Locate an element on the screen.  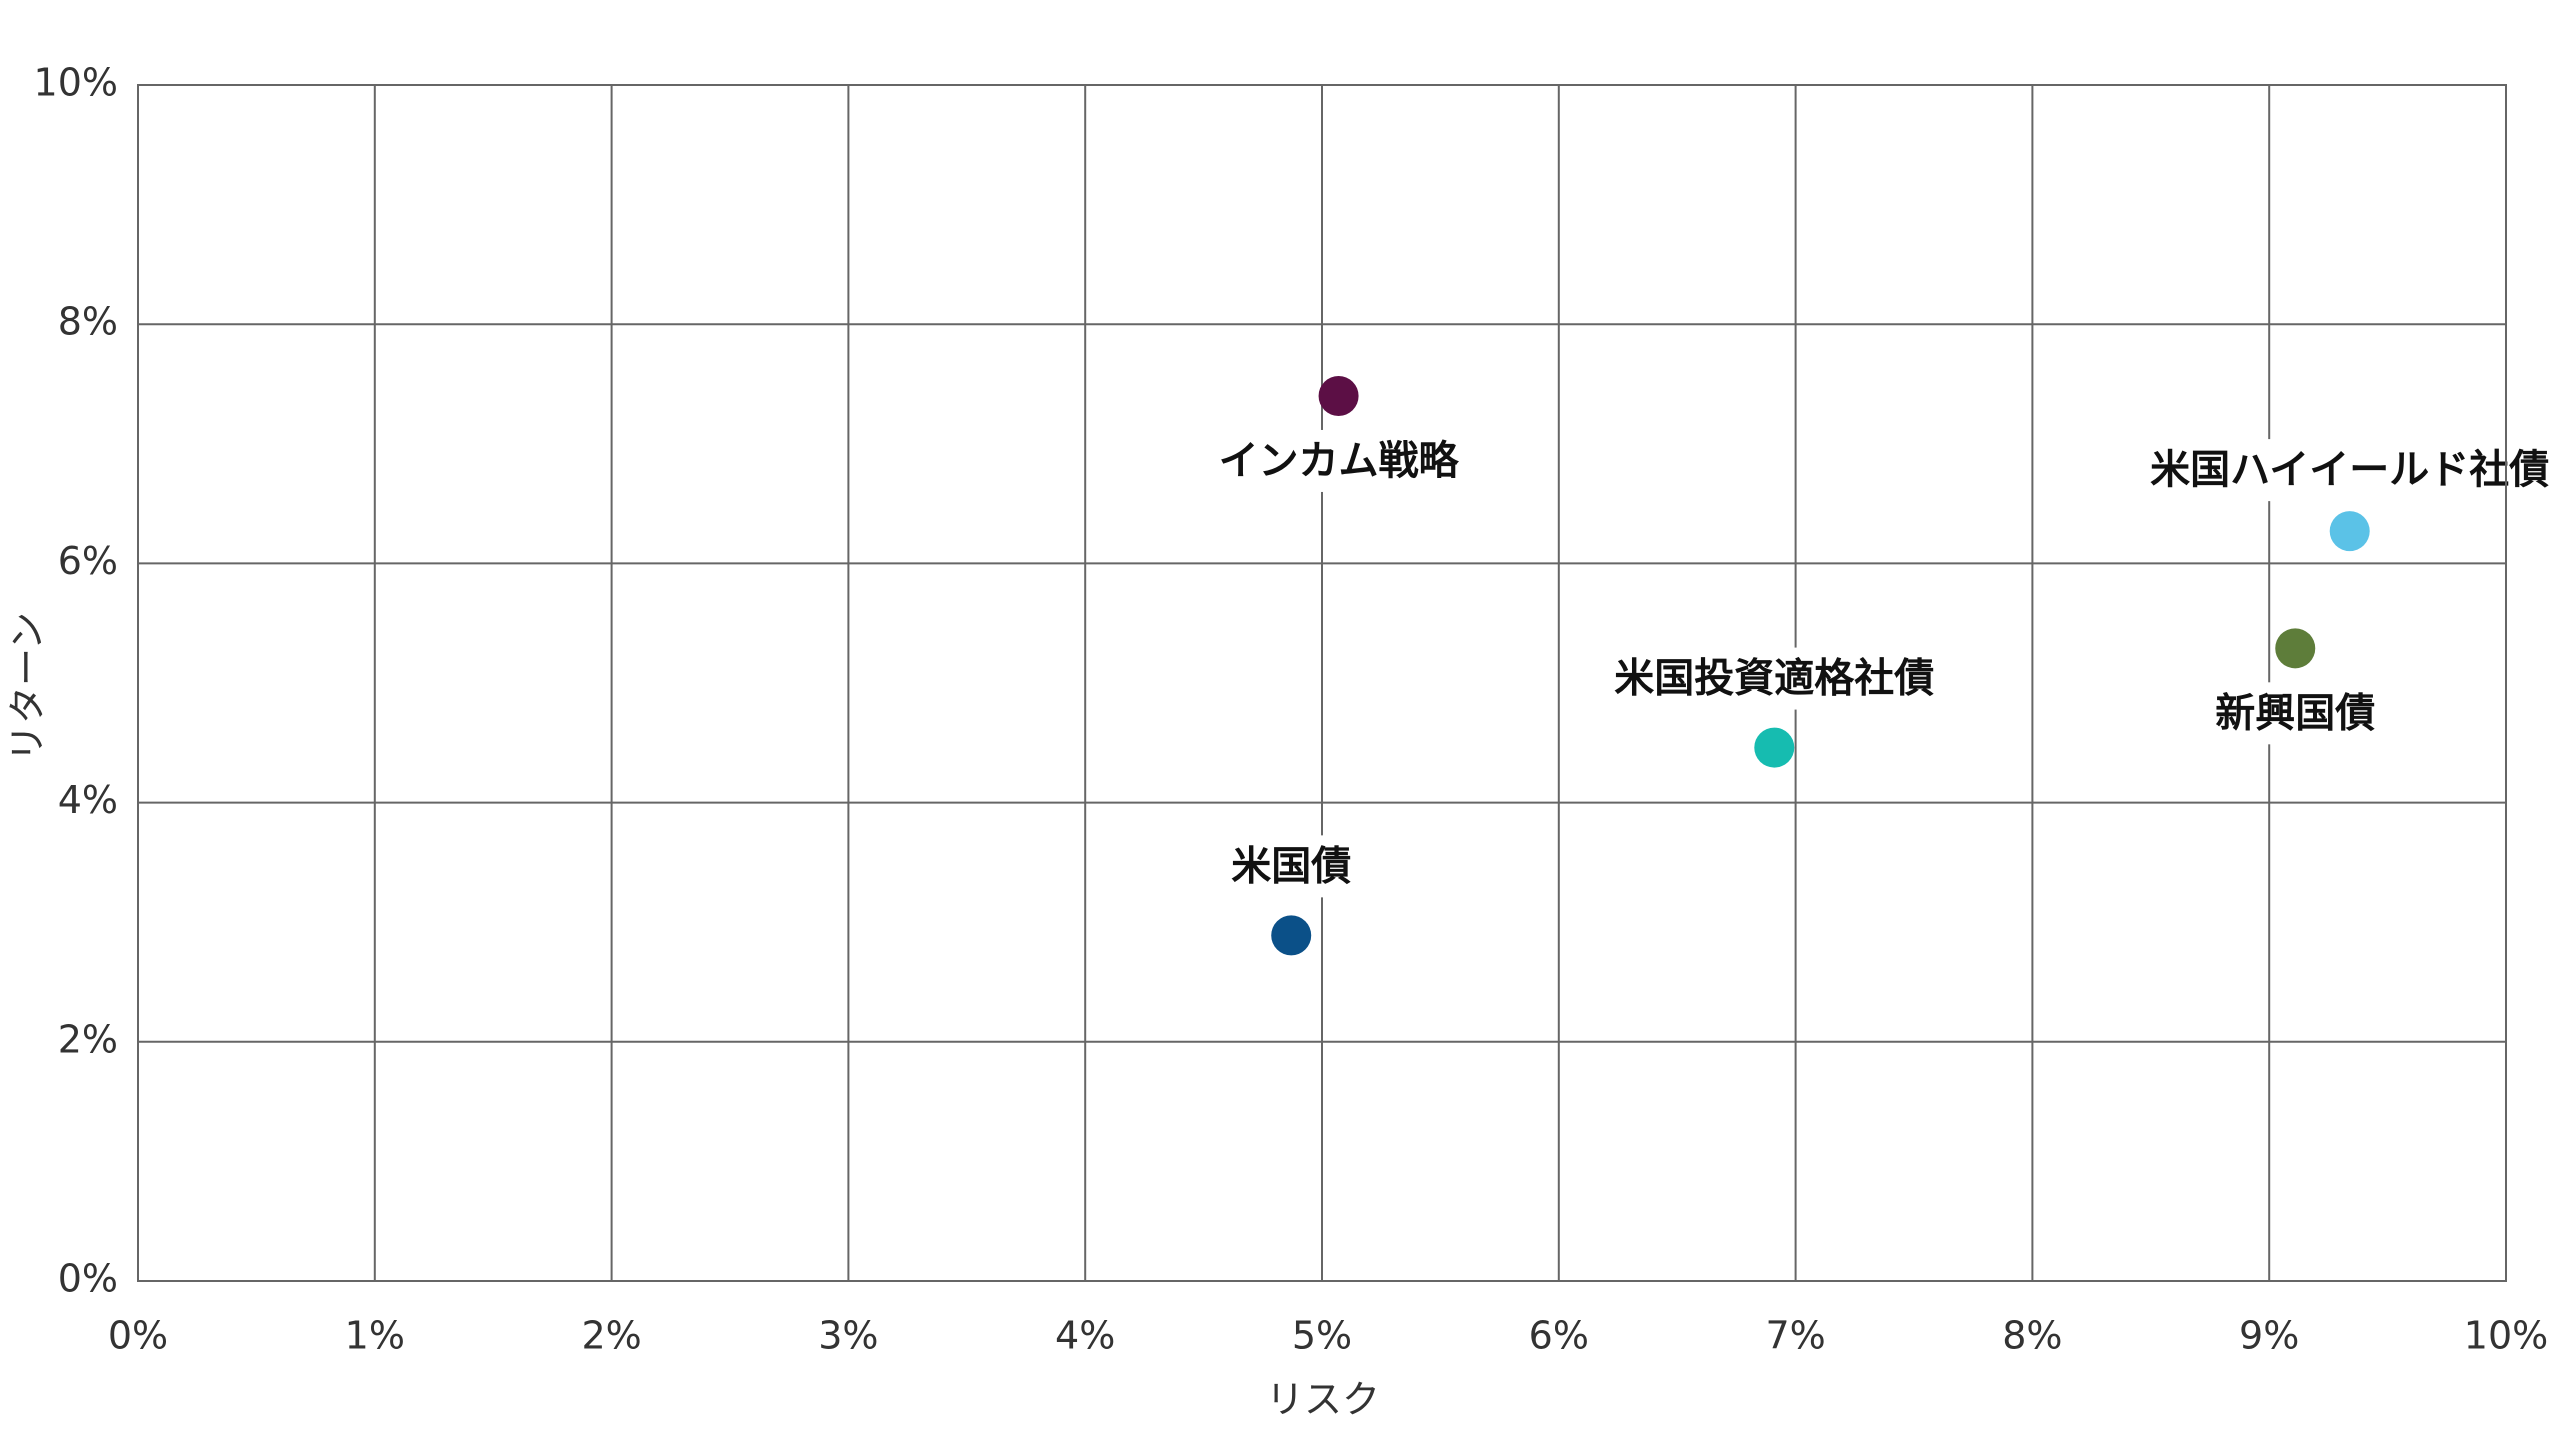
y-tick-label: 10% is located at coordinates (76, 83).